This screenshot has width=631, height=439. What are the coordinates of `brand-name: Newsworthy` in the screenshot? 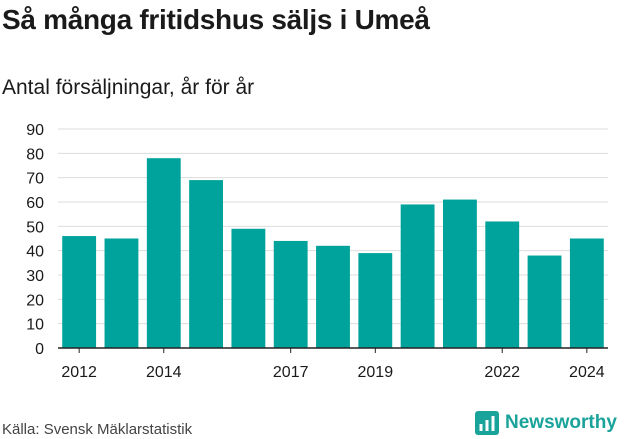 It's located at (561, 422).